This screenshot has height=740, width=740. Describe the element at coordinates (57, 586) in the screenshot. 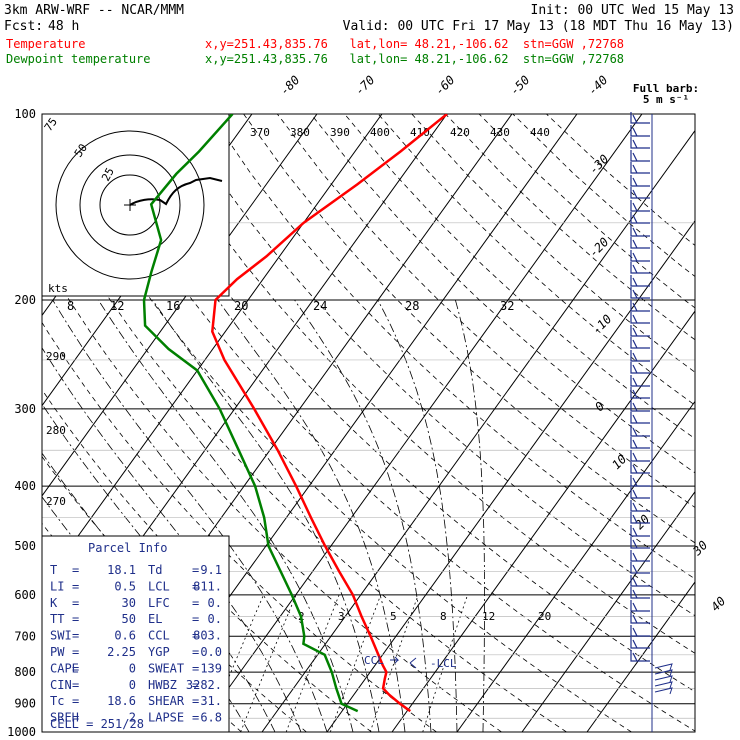

I see `parcel-l1: LI` at that location.